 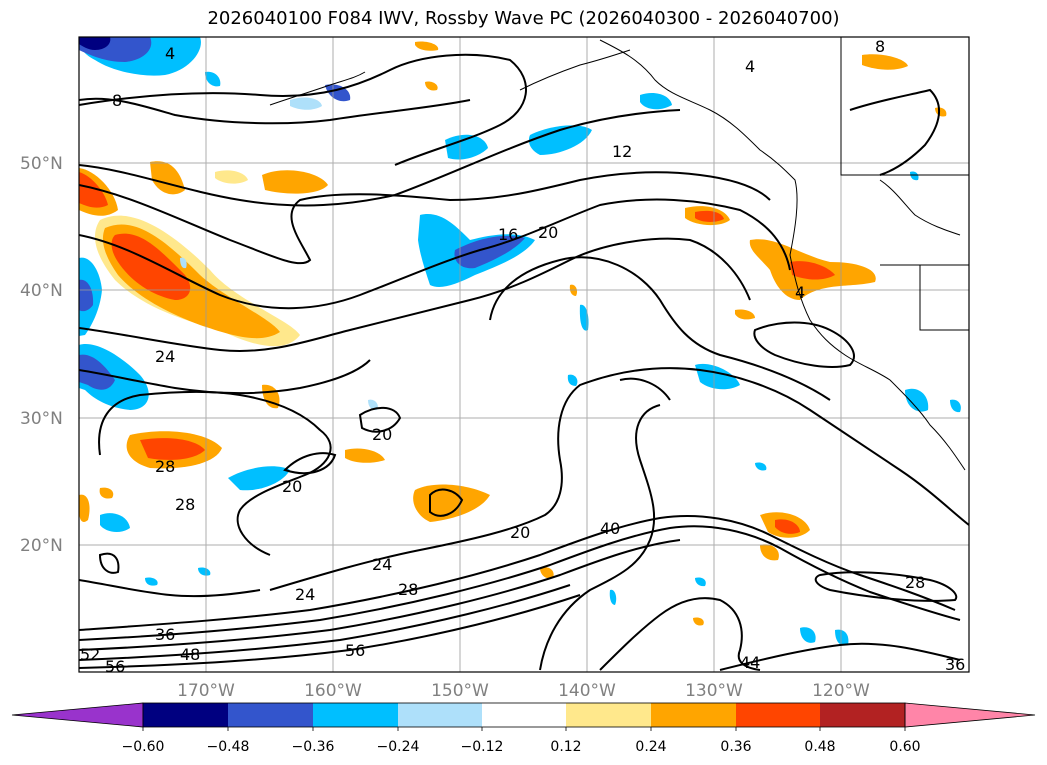 What do you see at coordinates (41, 164) in the screenshot?
I see `lat-label-50n: 50°N` at bounding box center [41, 164].